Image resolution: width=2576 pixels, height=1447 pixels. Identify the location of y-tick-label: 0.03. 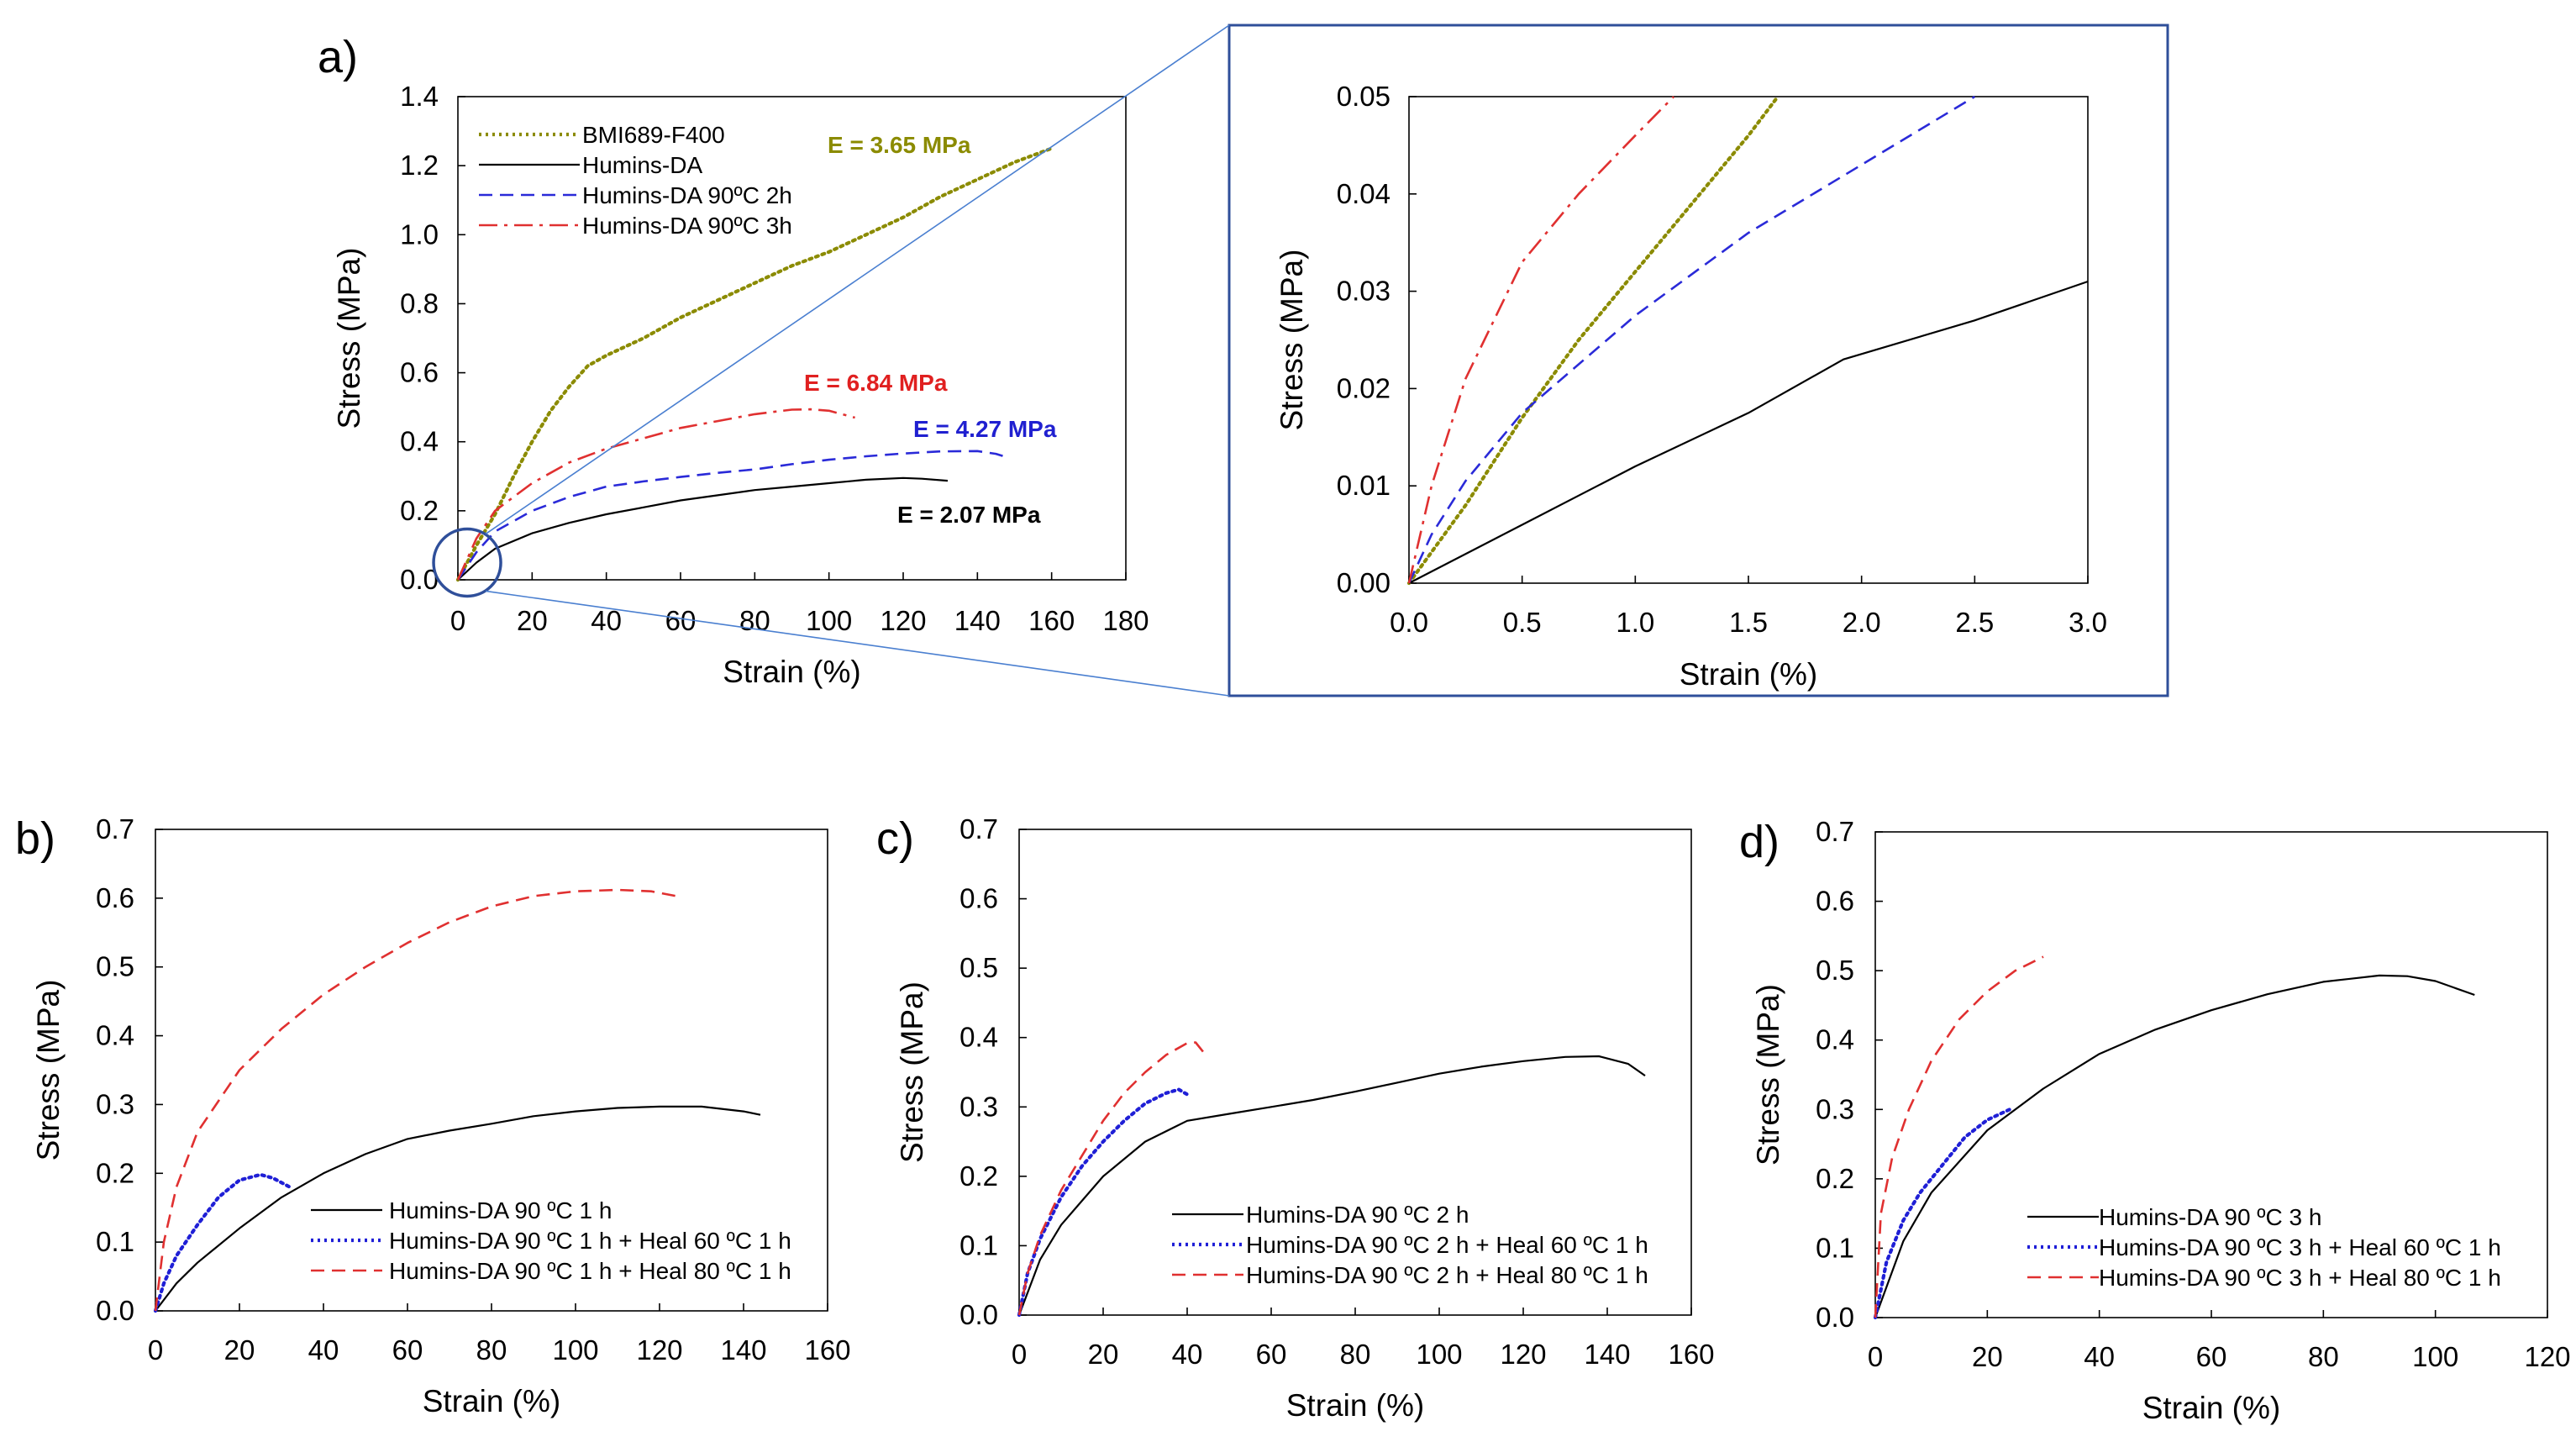
(1364, 291).